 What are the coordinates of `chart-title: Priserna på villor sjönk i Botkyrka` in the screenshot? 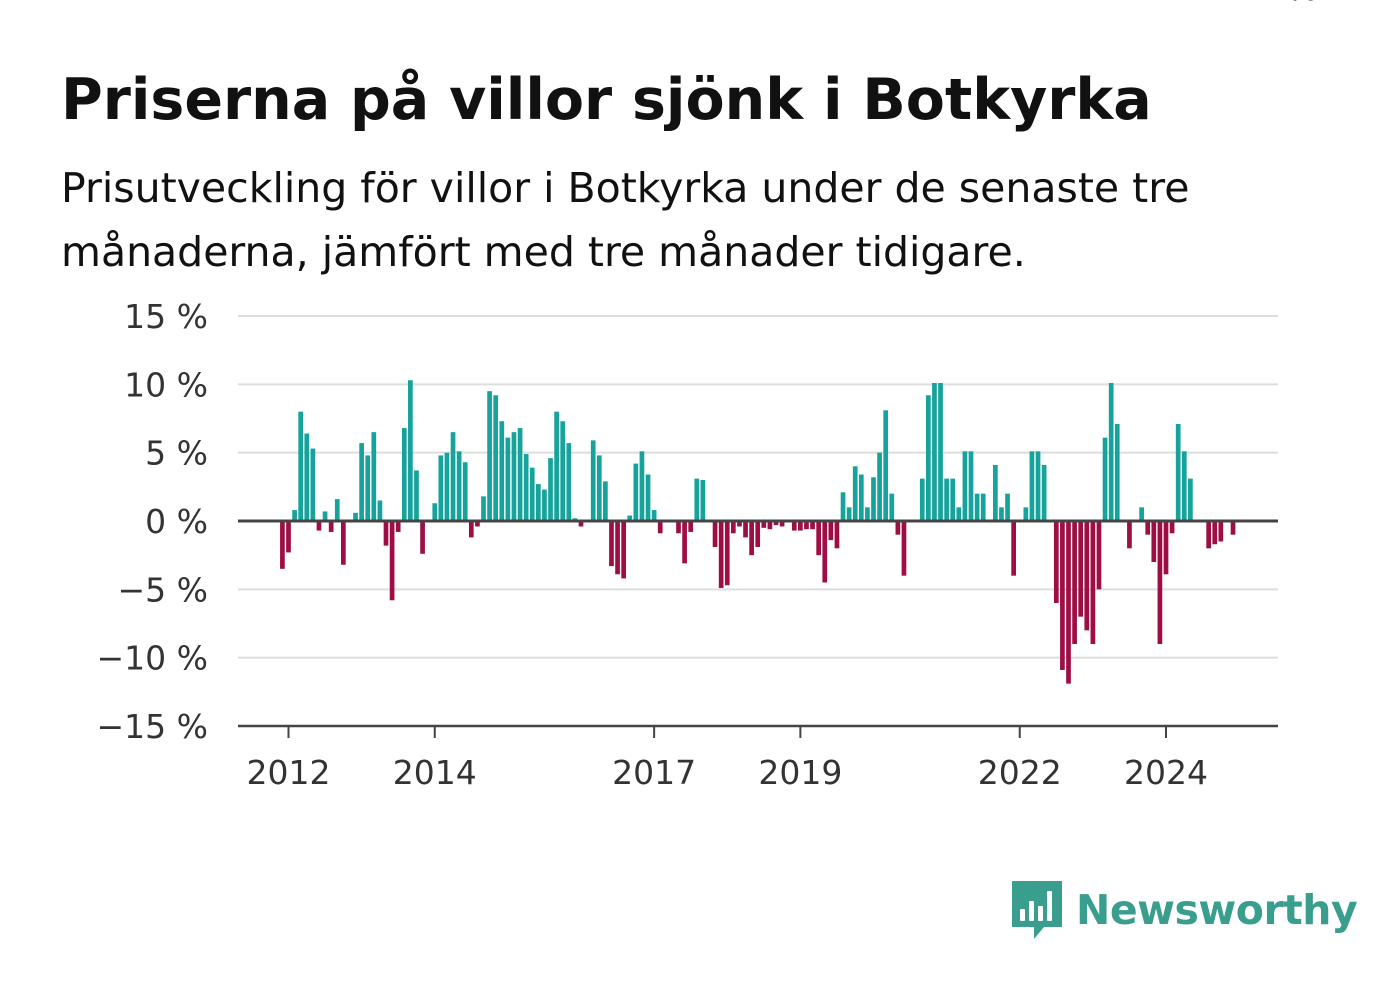 It's located at (606, 100).